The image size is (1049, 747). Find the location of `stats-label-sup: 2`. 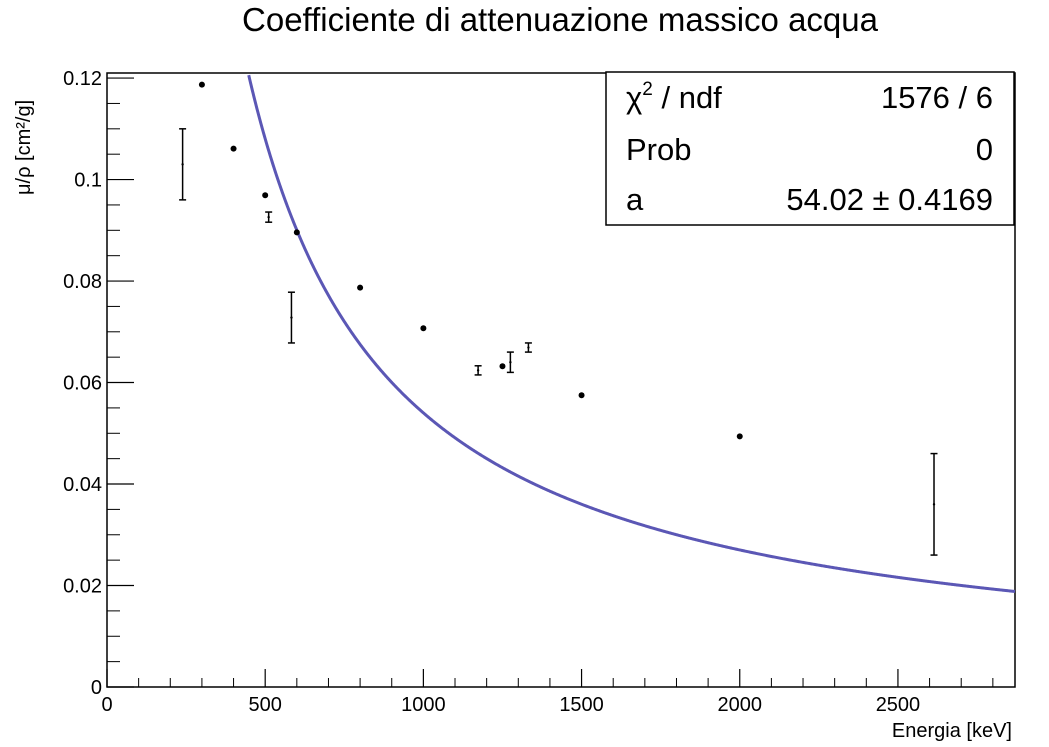

stats-label-sup: 2 is located at coordinates (647, 89).